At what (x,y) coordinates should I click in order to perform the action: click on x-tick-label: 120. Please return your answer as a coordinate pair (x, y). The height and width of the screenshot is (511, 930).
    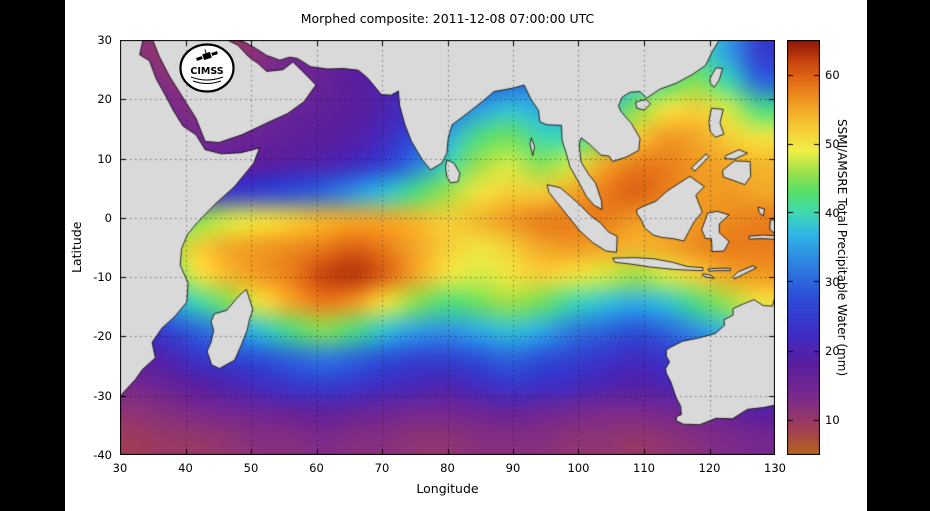
    Looking at the image, I should click on (709, 468).